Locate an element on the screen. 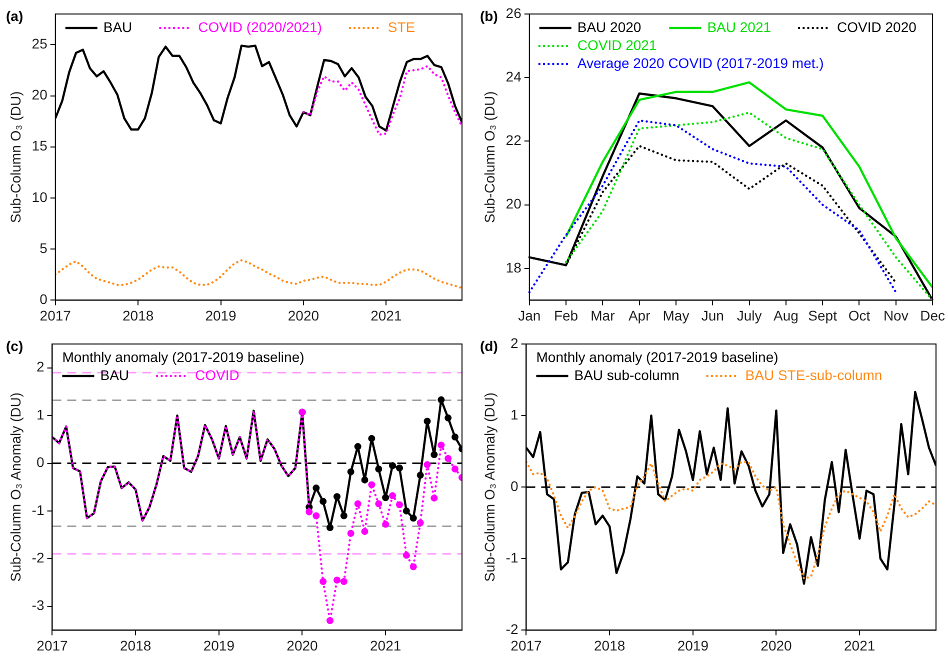  legend-label: COVID is located at coordinates (217, 374).